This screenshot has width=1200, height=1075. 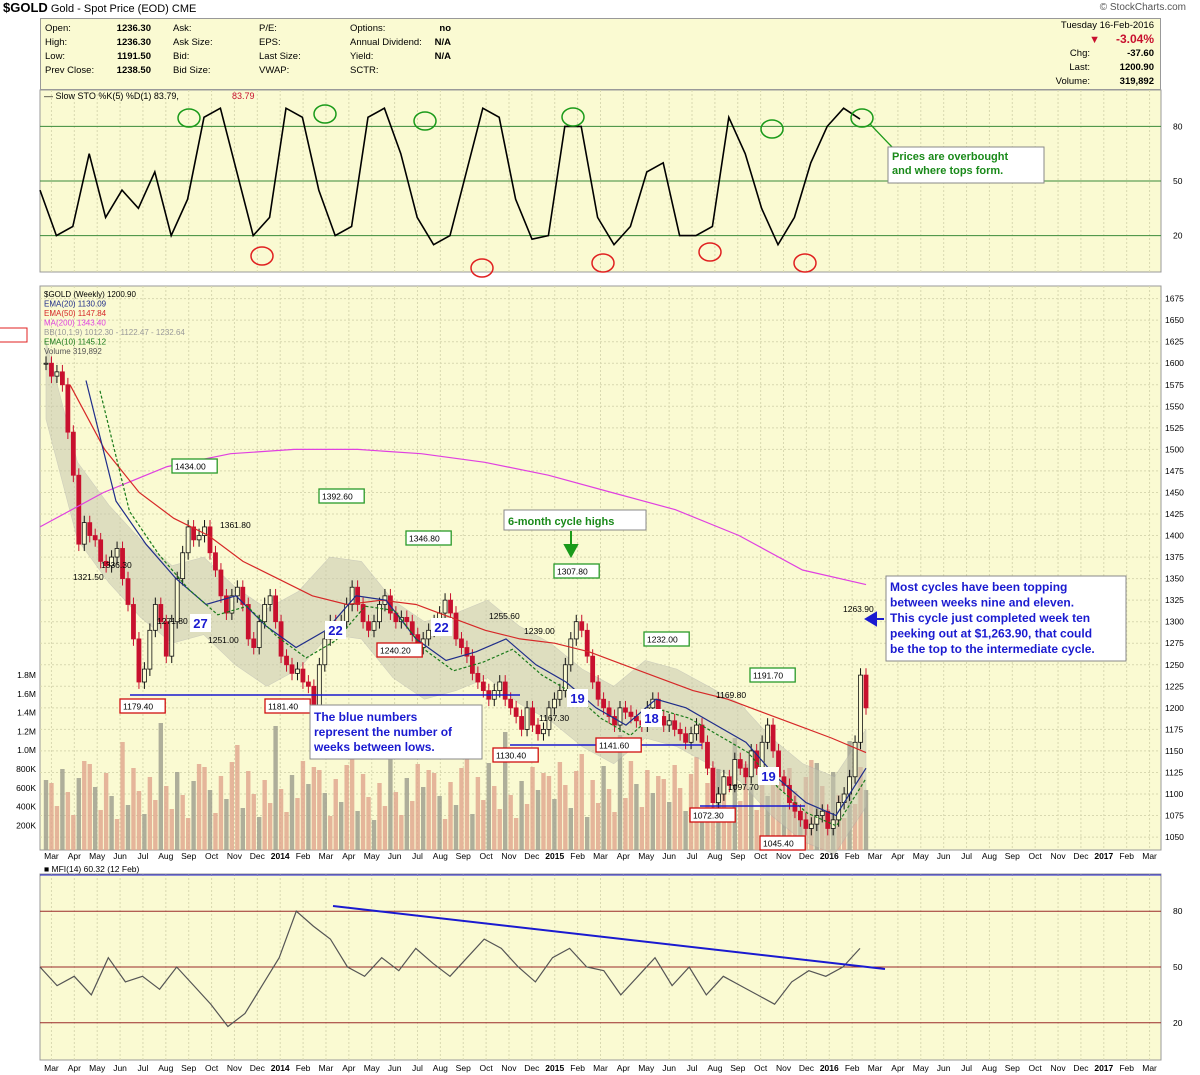 I want to click on price-value-label: 1321.50, so click(x=88, y=577).